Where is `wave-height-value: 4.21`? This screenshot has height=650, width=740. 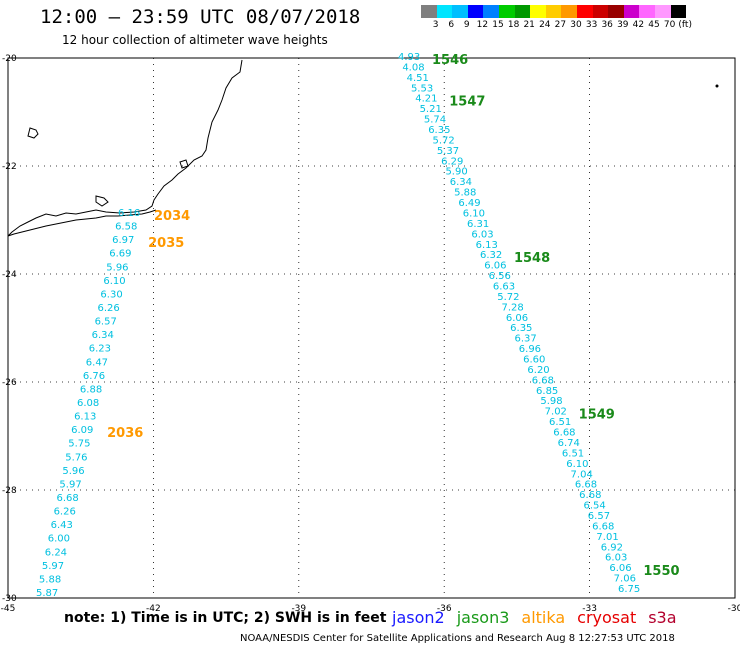
wave-height-value: 4.21 is located at coordinates (426, 99).